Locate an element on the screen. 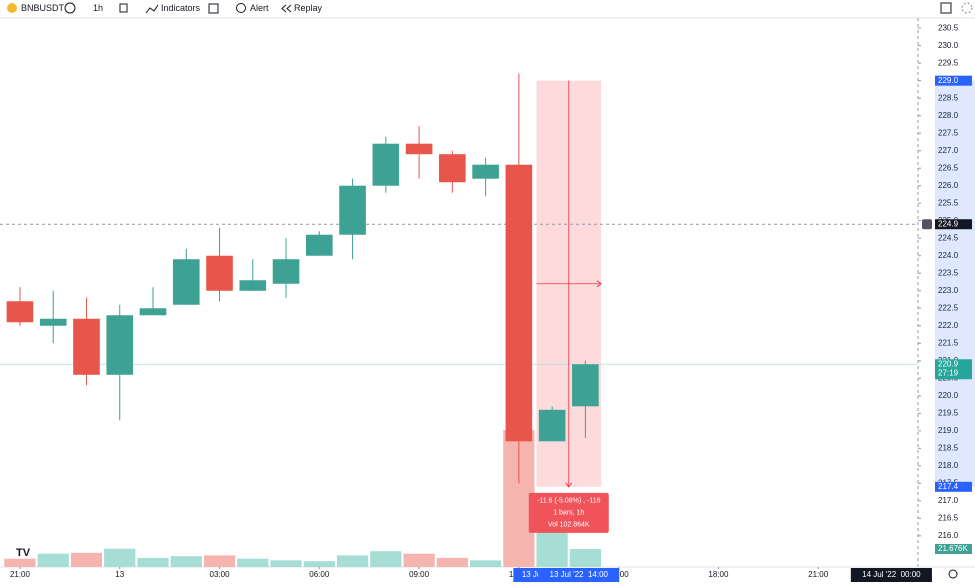 The image size is (975, 588). y-tick-label: 227.0 is located at coordinates (948, 150).